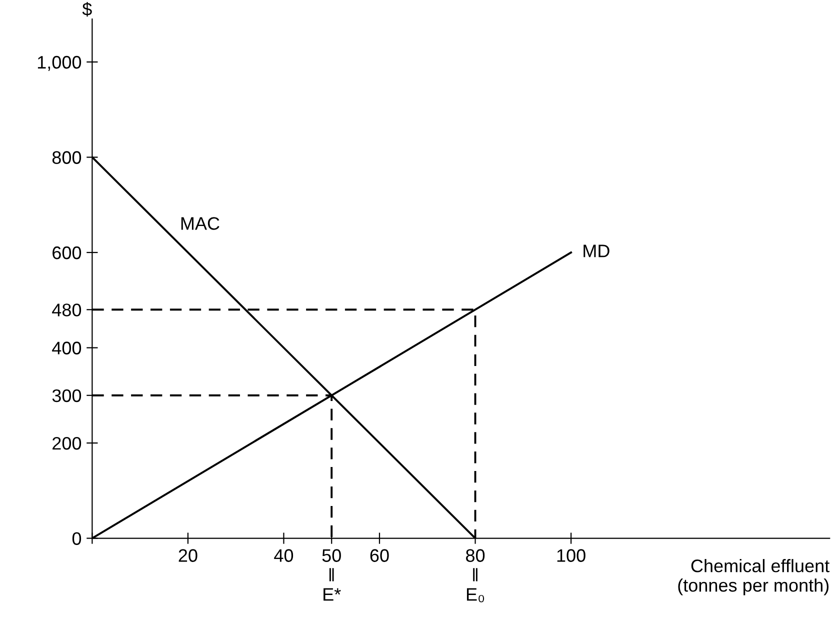 Image resolution: width=838 pixels, height=637 pixels. I want to click on x-tick-label: 80 ‖ E₀, so click(475, 575).